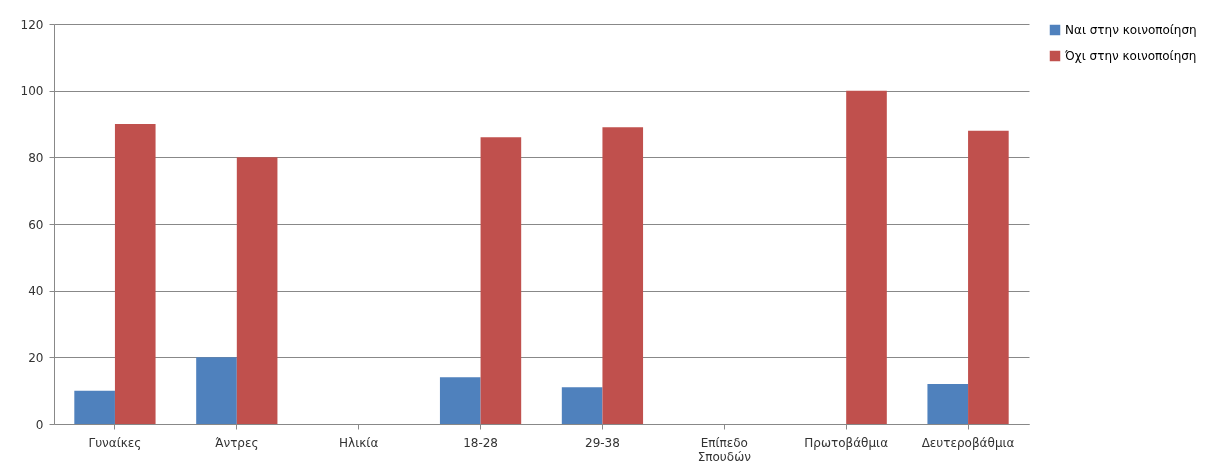 This screenshot has width=1211, height=466. Describe the element at coordinates (846, 442) in the screenshot. I see `x-tick-label: Πρωτοβάθμια` at that location.